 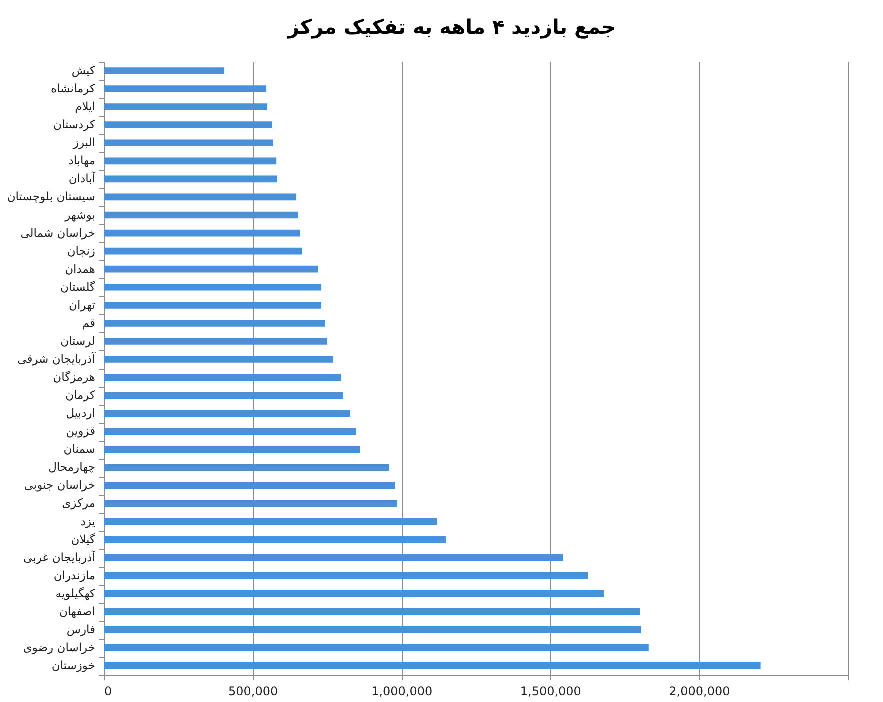 What do you see at coordinates (58, 233) in the screenshot?
I see `y-tick-label: خراسان شمالی` at bounding box center [58, 233].